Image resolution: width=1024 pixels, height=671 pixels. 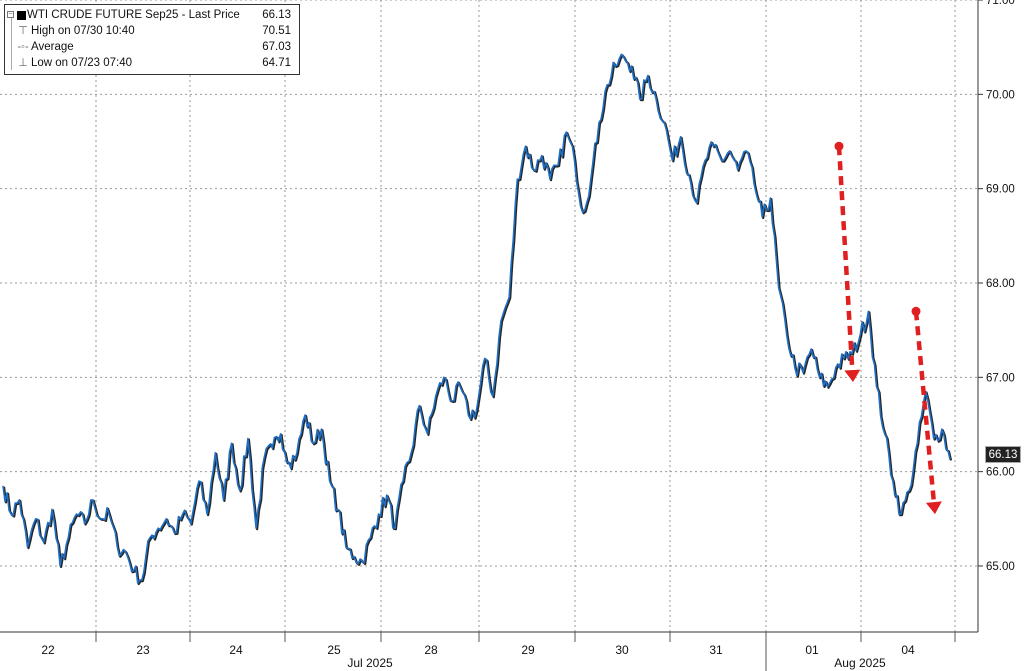 I want to click on legend-tree-line, so click(x=11, y=44).